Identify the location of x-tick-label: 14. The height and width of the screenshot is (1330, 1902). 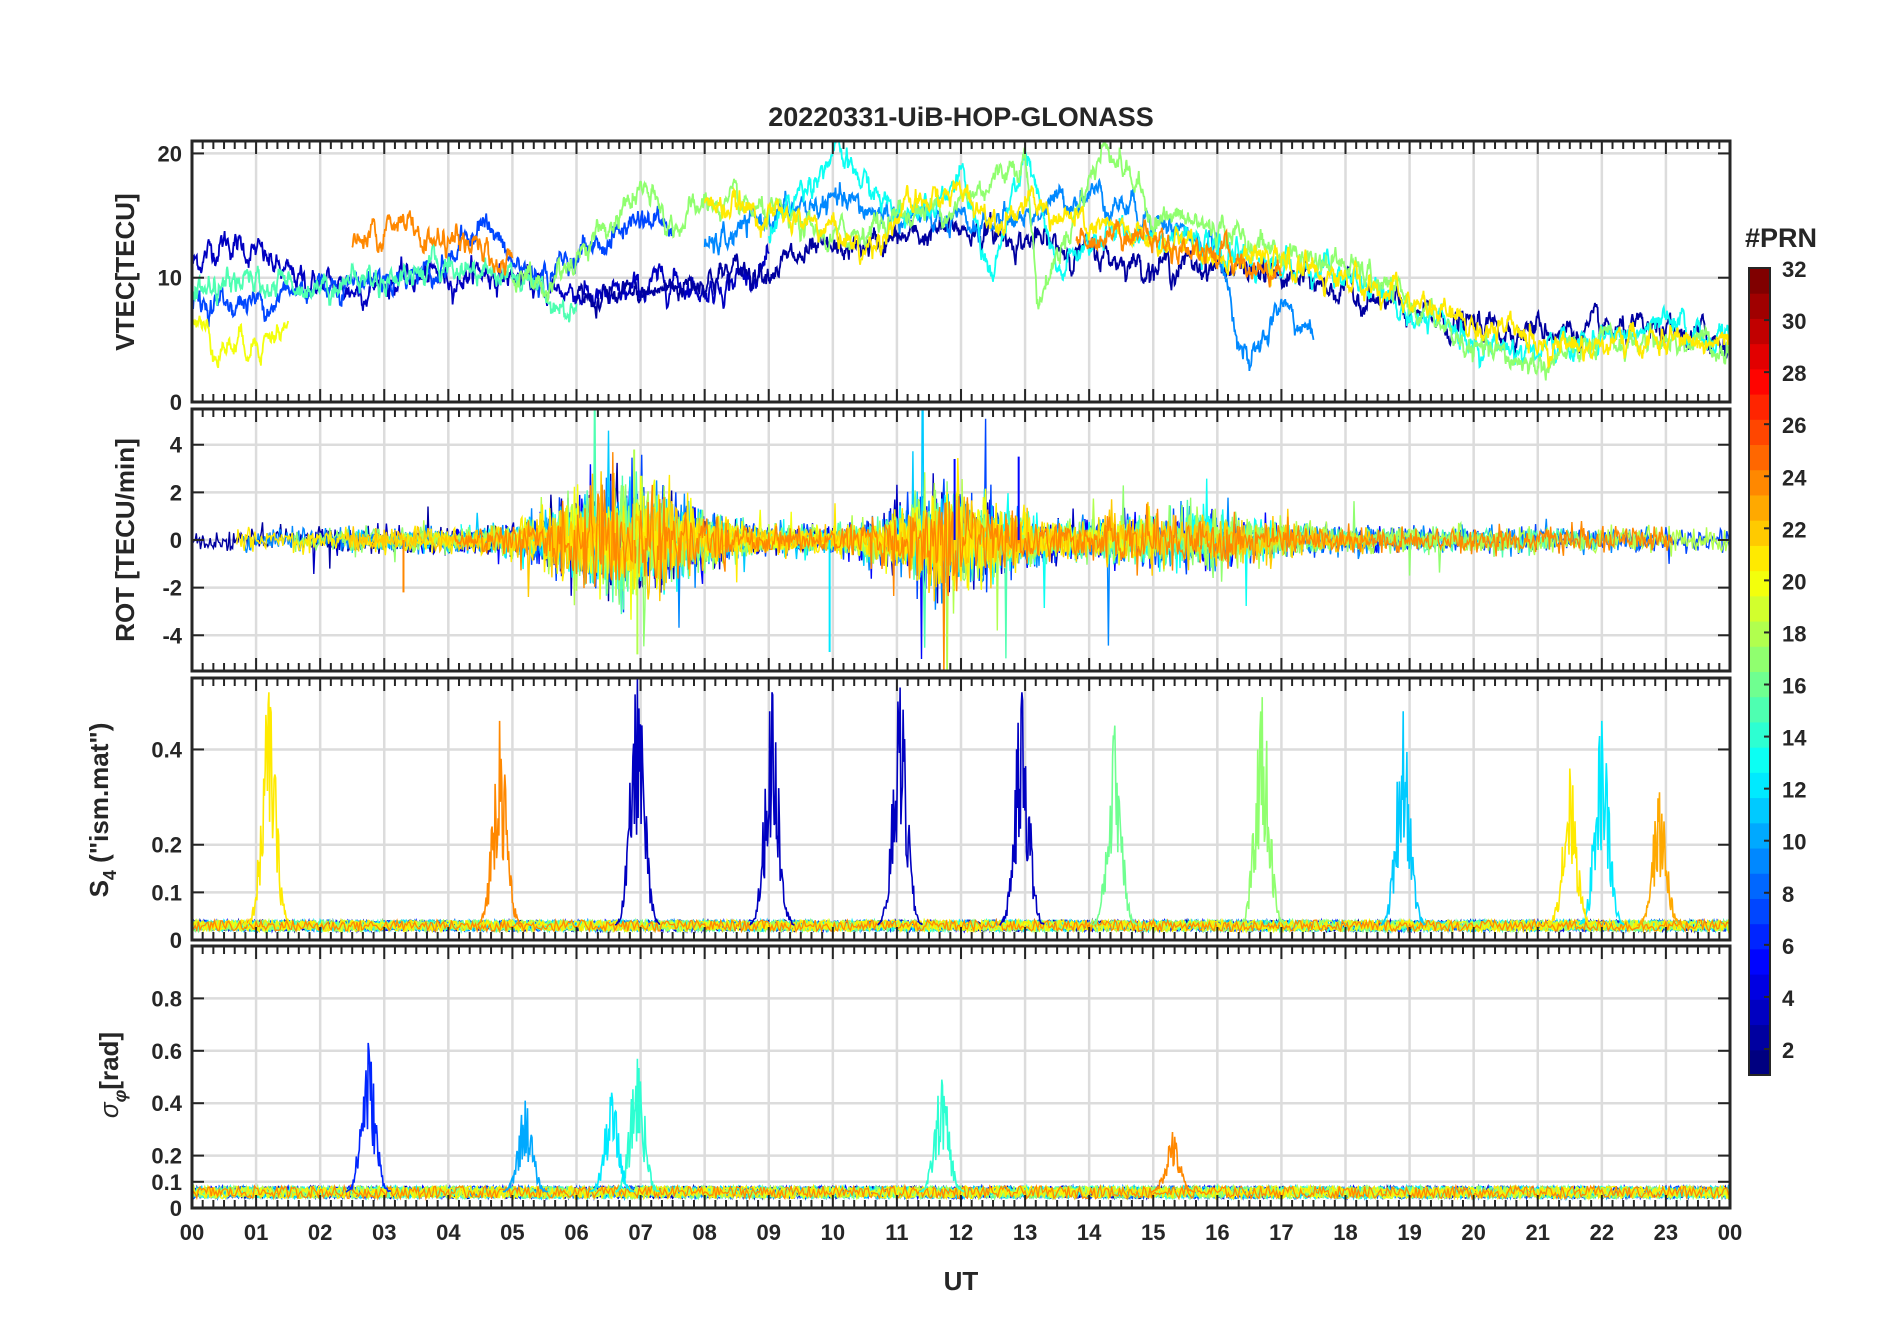
(1089, 1232).